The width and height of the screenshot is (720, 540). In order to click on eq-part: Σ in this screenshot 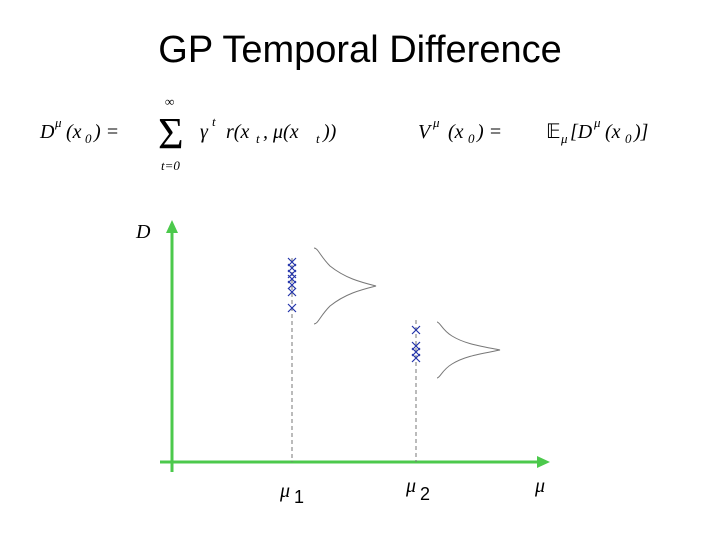, I will do `click(171, 133)`.